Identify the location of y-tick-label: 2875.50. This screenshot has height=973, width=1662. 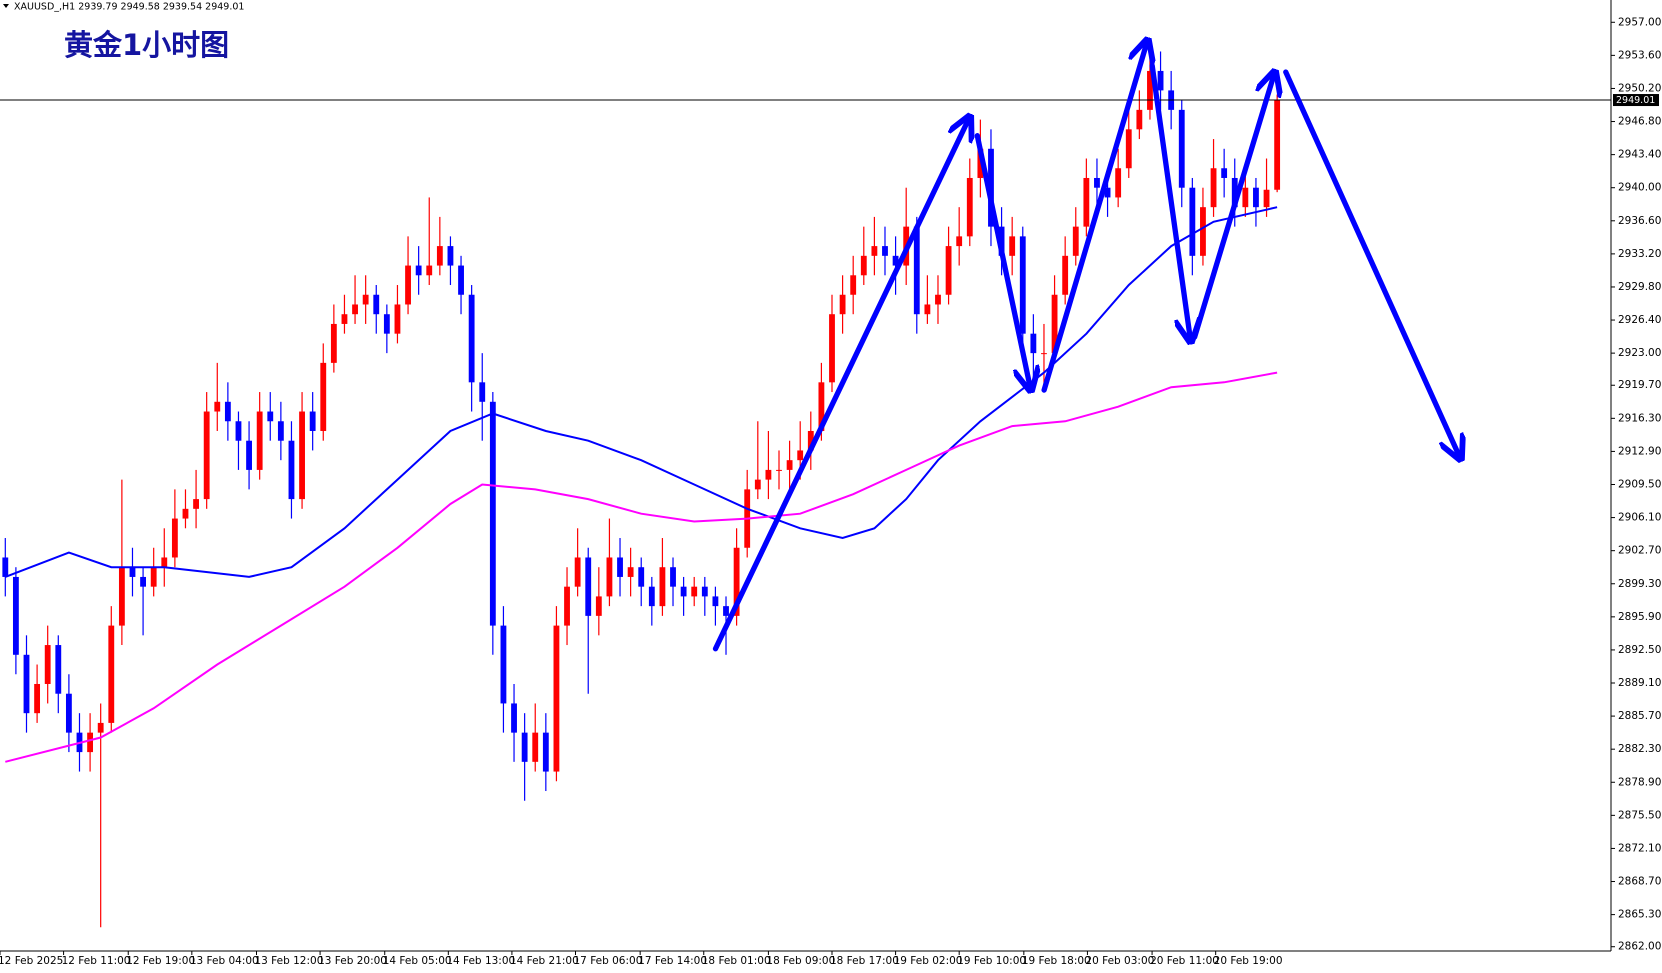
(1639, 815).